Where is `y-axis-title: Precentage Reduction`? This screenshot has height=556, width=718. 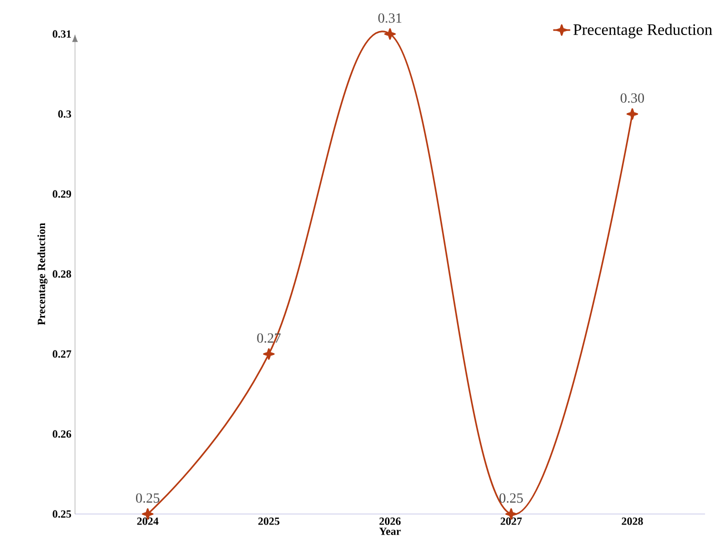 y-axis-title: Precentage Reduction is located at coordinates (42, 273).